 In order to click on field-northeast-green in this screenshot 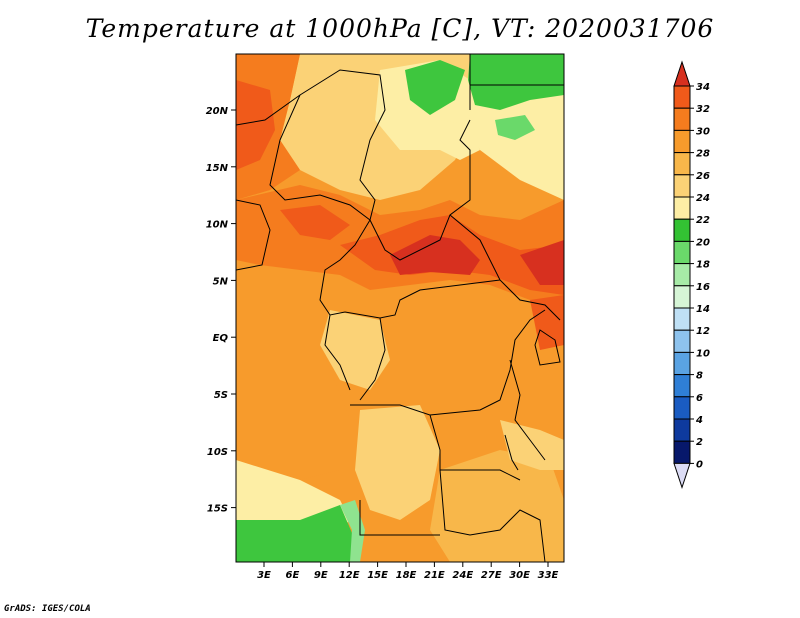, I will do `click(516, 82)`.